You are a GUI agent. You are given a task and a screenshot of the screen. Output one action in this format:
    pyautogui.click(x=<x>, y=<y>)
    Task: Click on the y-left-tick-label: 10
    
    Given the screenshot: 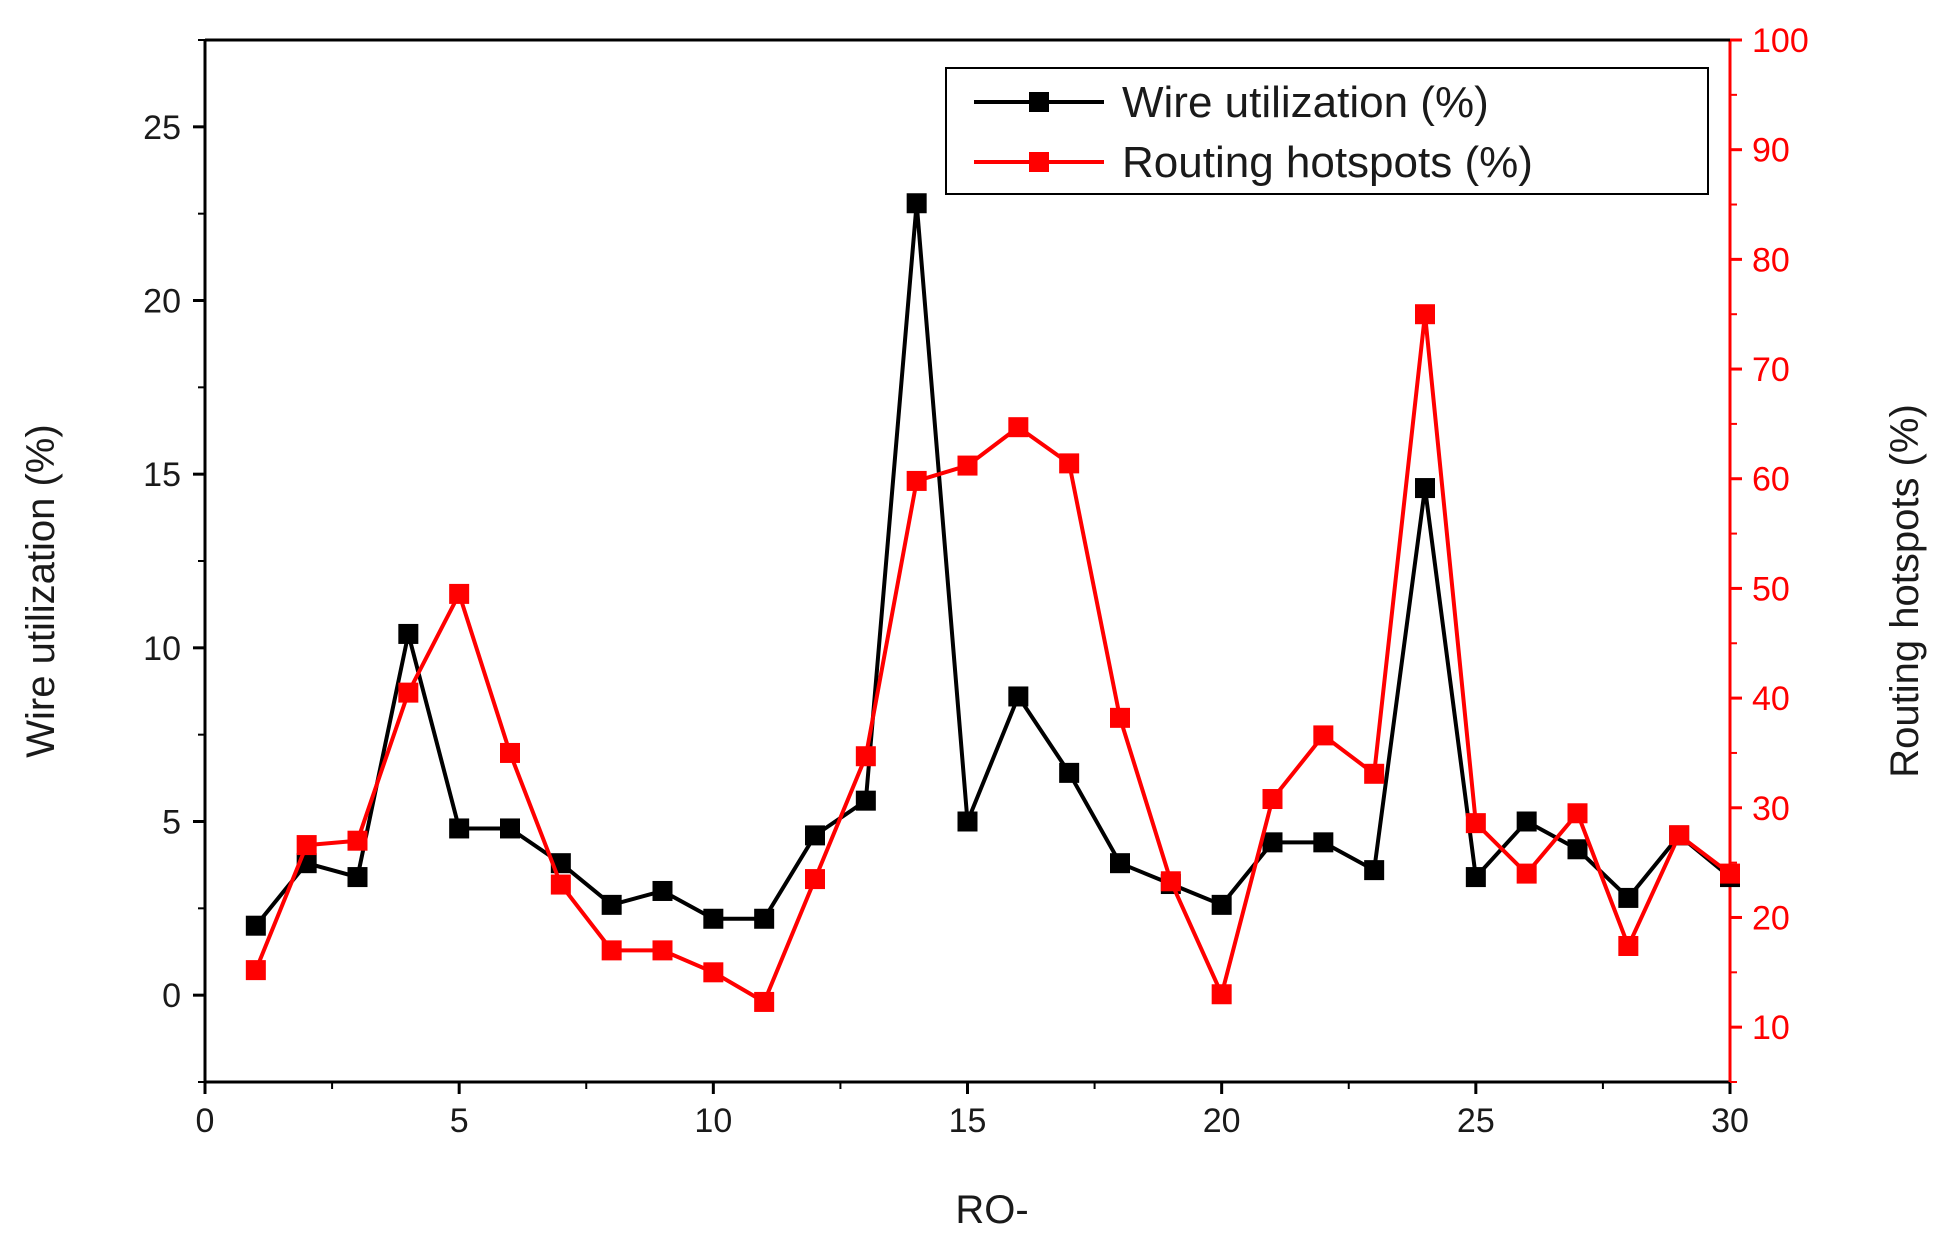 What is the action you would take?
    pyautogui.click(x=162, y=649)
    